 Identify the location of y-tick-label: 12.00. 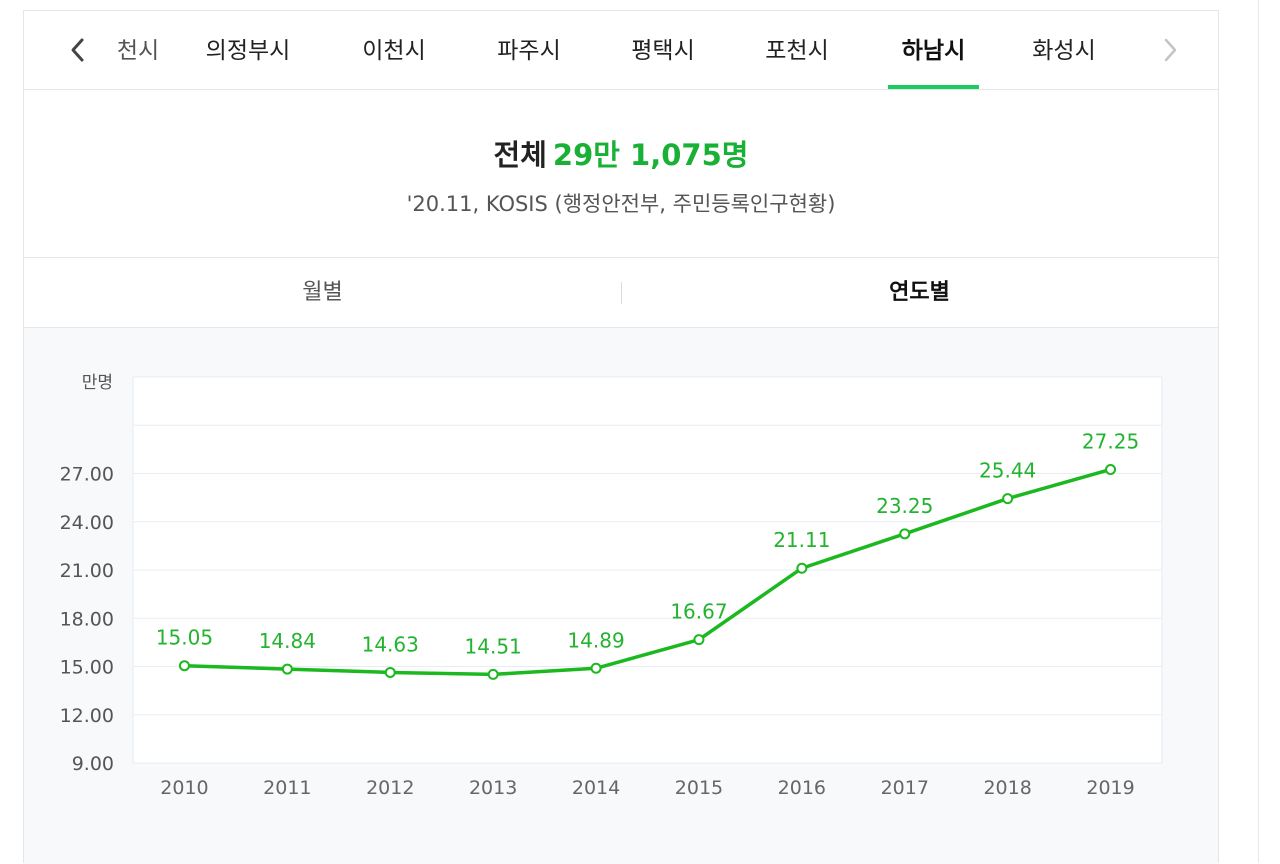
(87, 716).